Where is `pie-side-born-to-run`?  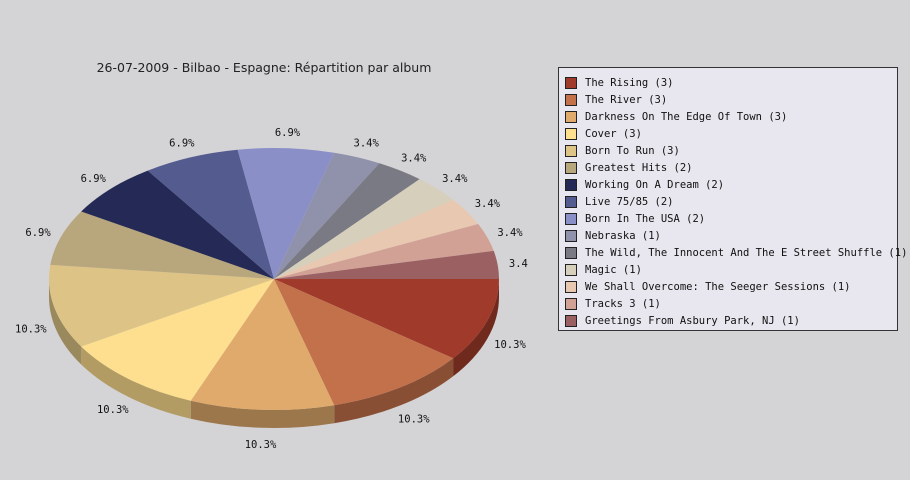
pie-side-born-to-run is located at coordinates (65, 322).